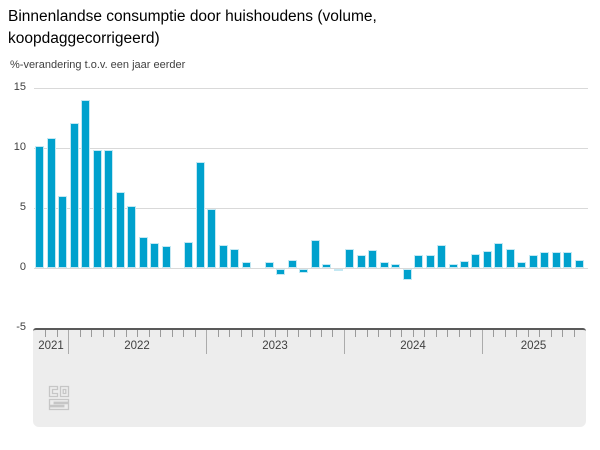  Describe the element at coordinates (533, 346) in the screenshot. I see `year-label-2025: 2025` at that location.